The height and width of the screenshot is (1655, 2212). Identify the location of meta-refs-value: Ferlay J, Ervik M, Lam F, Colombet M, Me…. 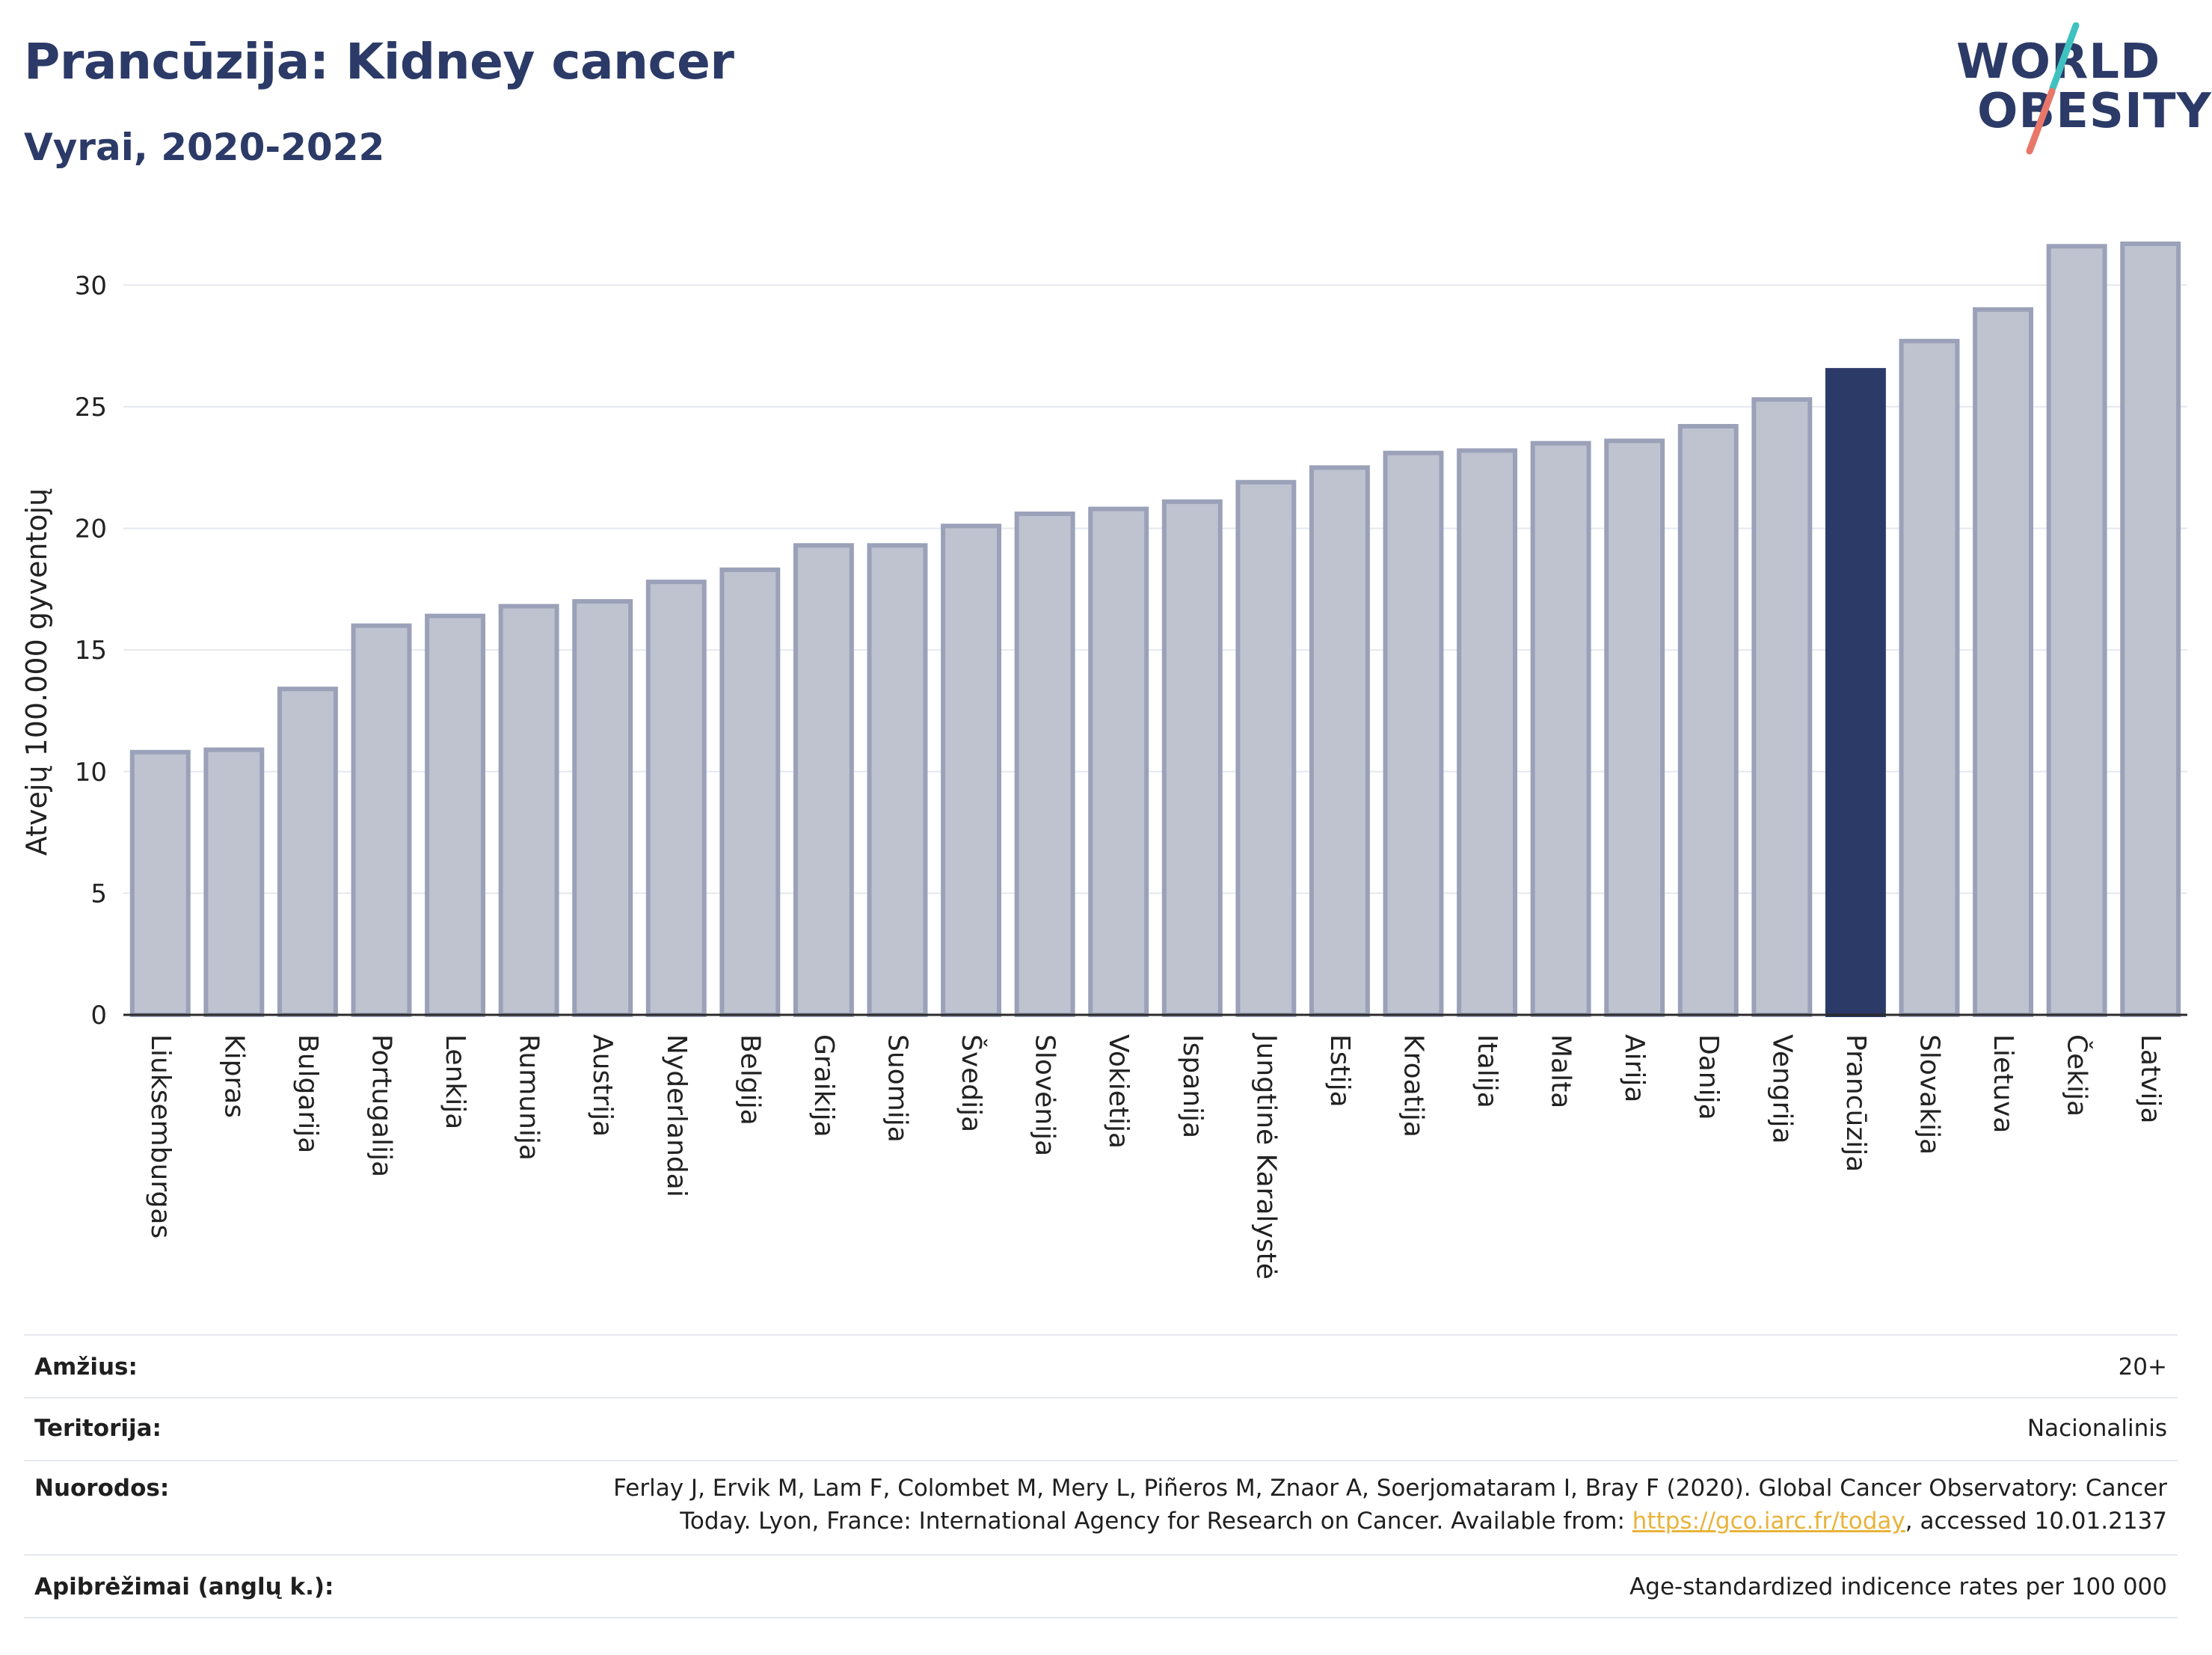
(1382, 1505).